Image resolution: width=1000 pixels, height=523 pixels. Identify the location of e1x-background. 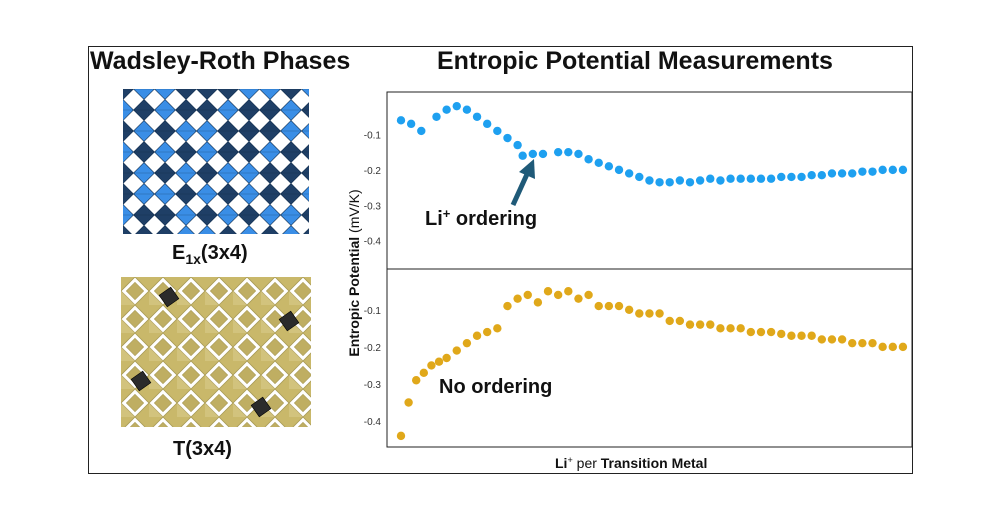
(216, 161).